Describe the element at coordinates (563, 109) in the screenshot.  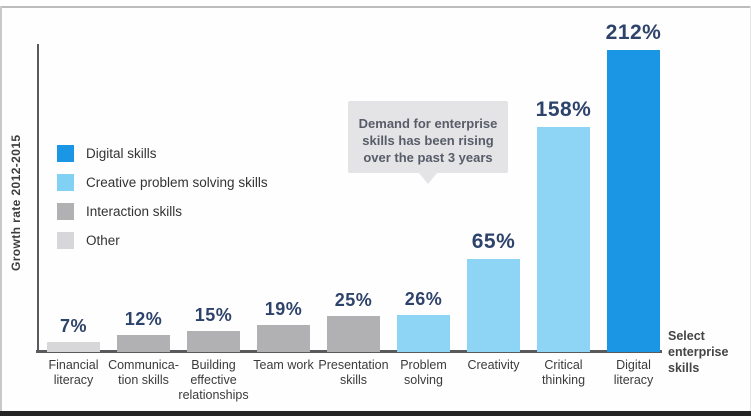
I see `value-label-critical-thinking: 158%` at that location.